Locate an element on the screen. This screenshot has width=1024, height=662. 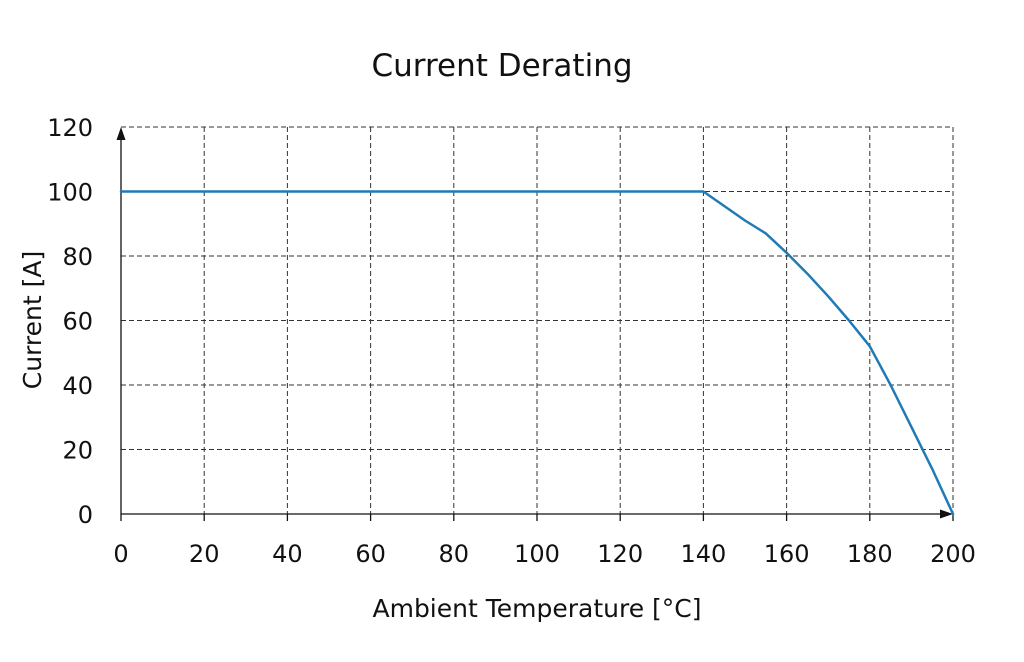
x-axis-arrow-icon is located at coordinates (946, 514).